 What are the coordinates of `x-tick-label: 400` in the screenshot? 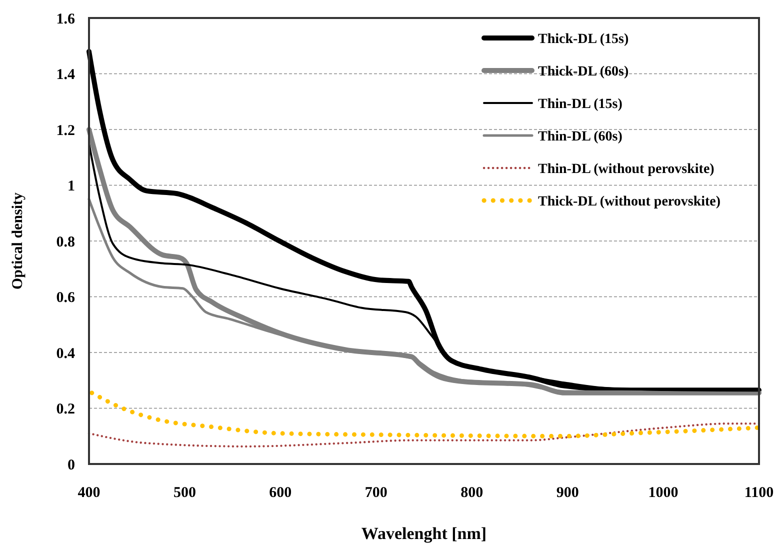 It's located at (89, 493).